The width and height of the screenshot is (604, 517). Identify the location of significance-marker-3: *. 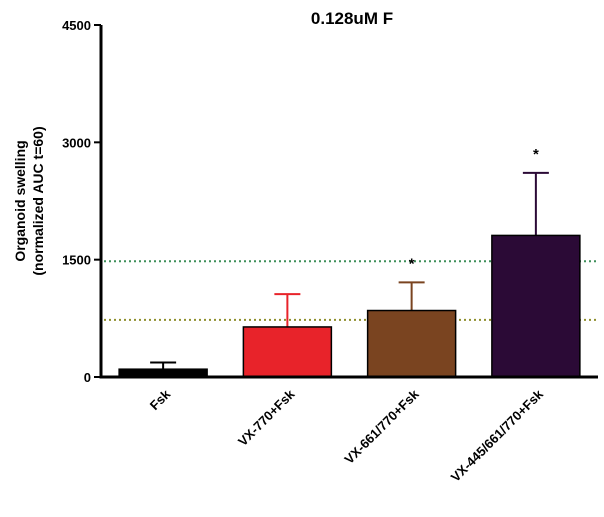
(412, 263).